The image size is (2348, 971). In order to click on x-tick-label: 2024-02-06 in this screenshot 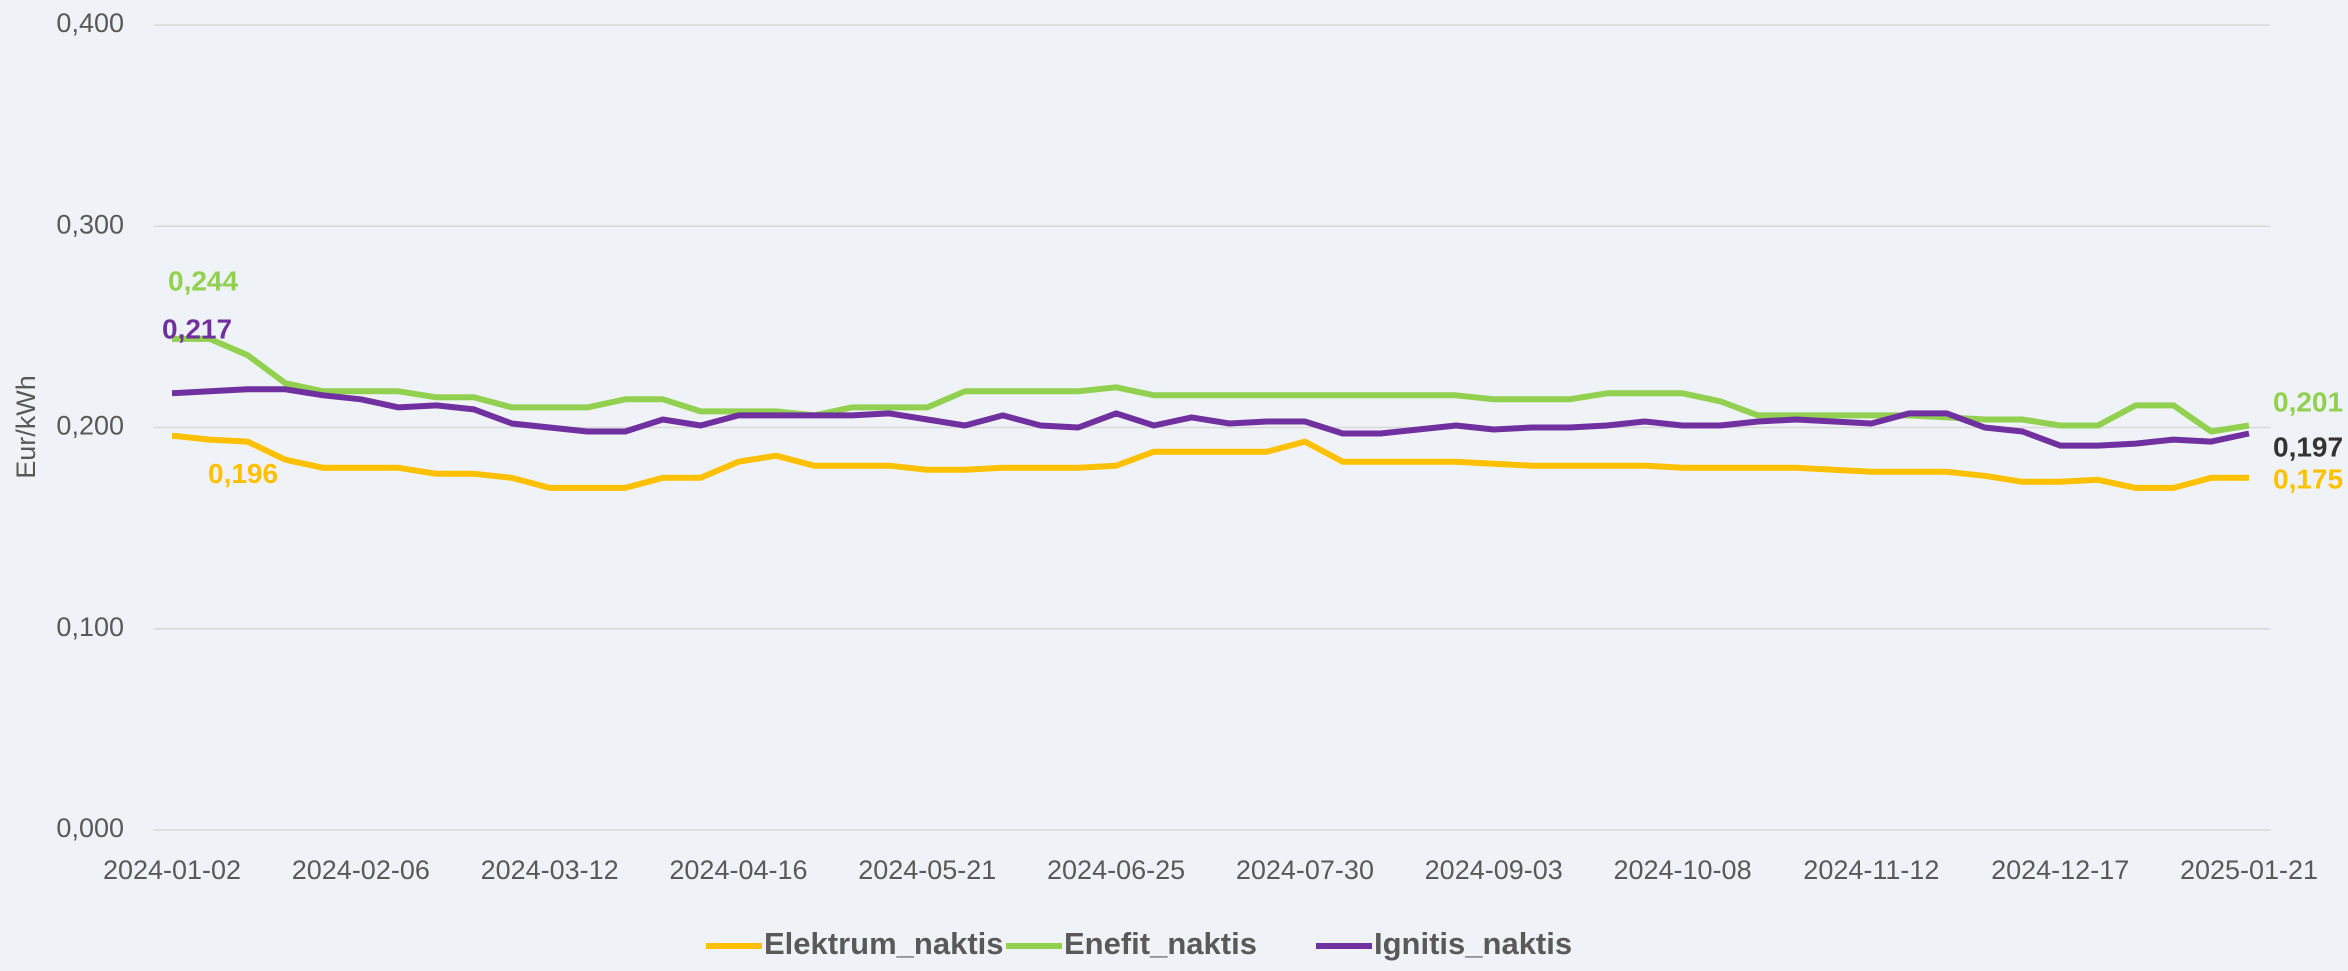, I will do `click(361, 870)`.